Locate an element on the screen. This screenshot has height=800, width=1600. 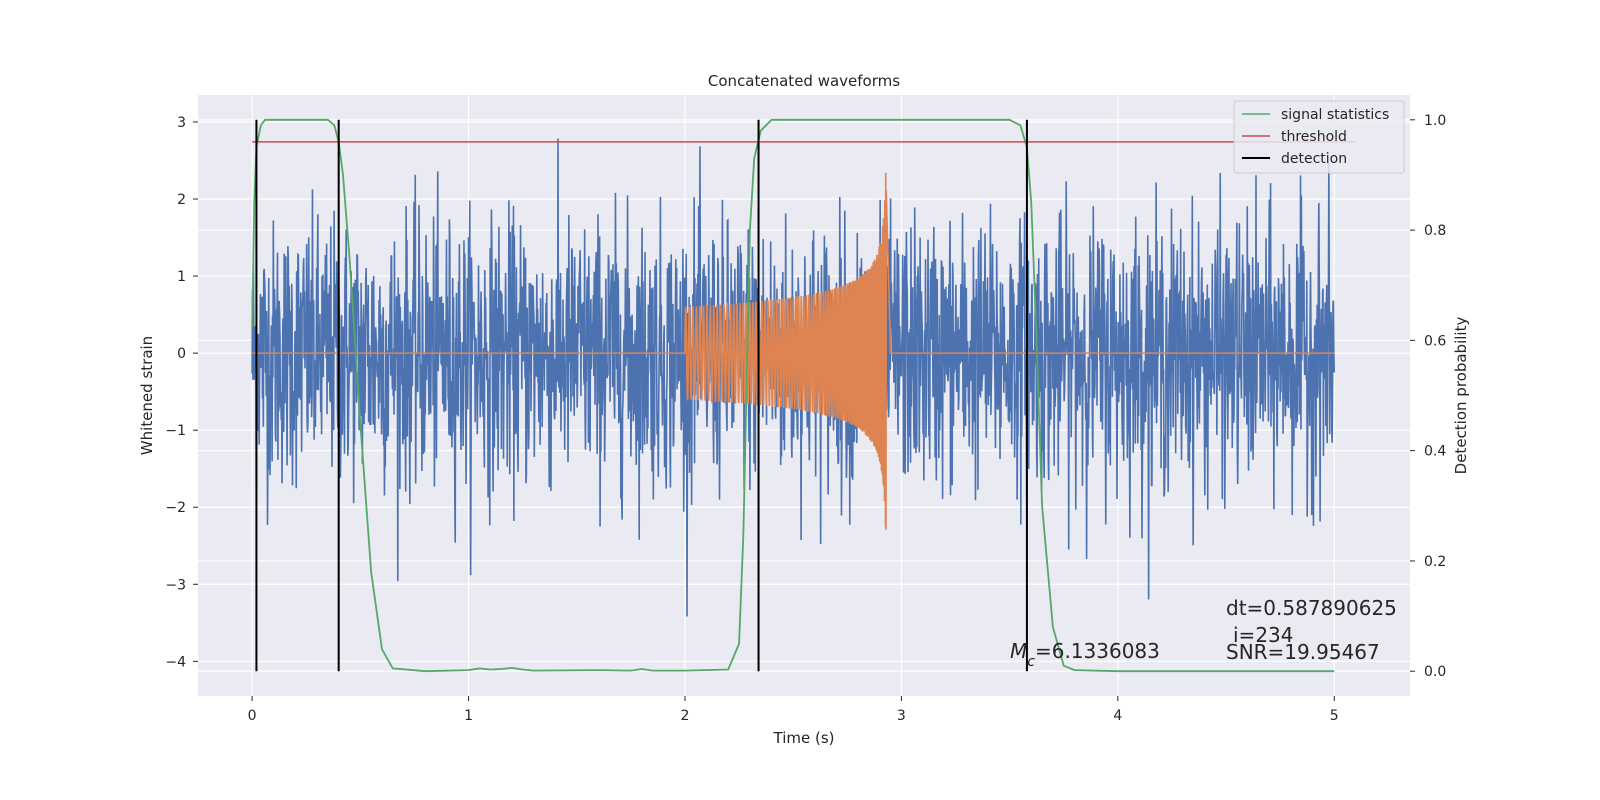
legend-label-signal-statistics: signal statistics is located at coordinates (1335, 115).